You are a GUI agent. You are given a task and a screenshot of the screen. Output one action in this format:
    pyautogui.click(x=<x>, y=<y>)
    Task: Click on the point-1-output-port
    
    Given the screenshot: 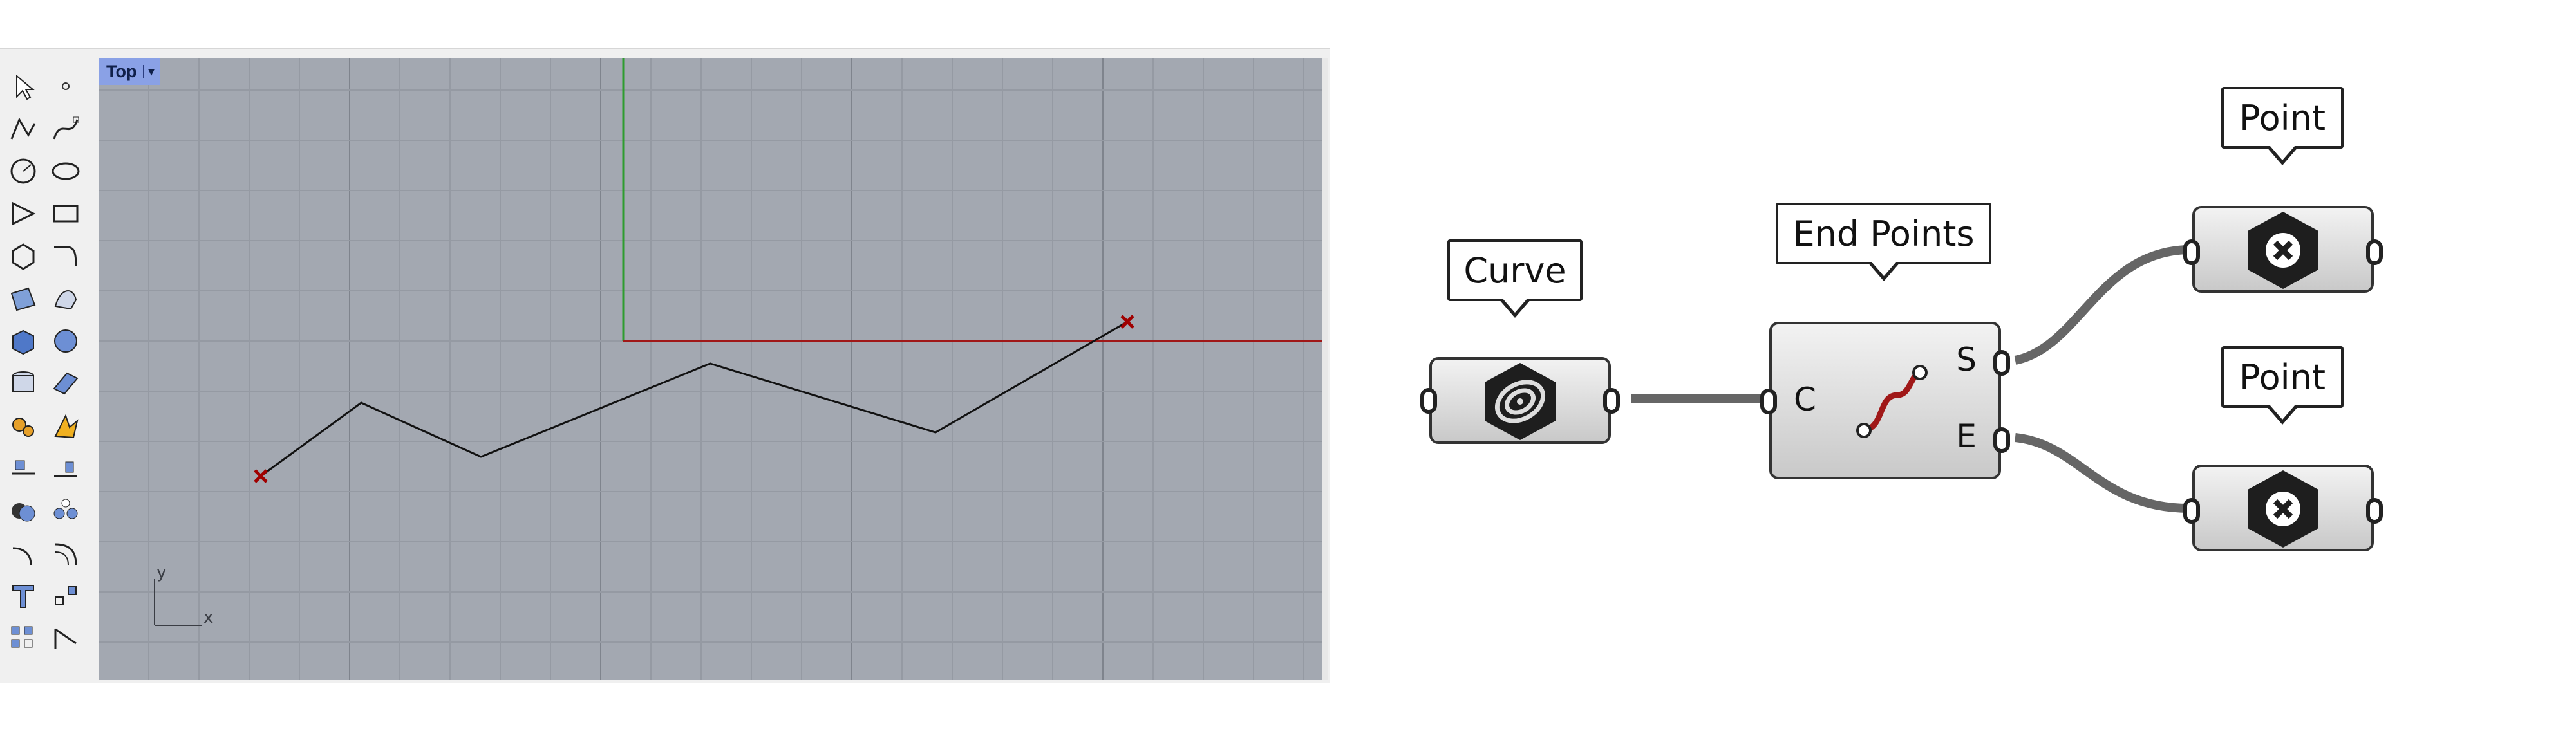 What is the action you would take?
    pyautogui.click(x=2374, y=252)
    